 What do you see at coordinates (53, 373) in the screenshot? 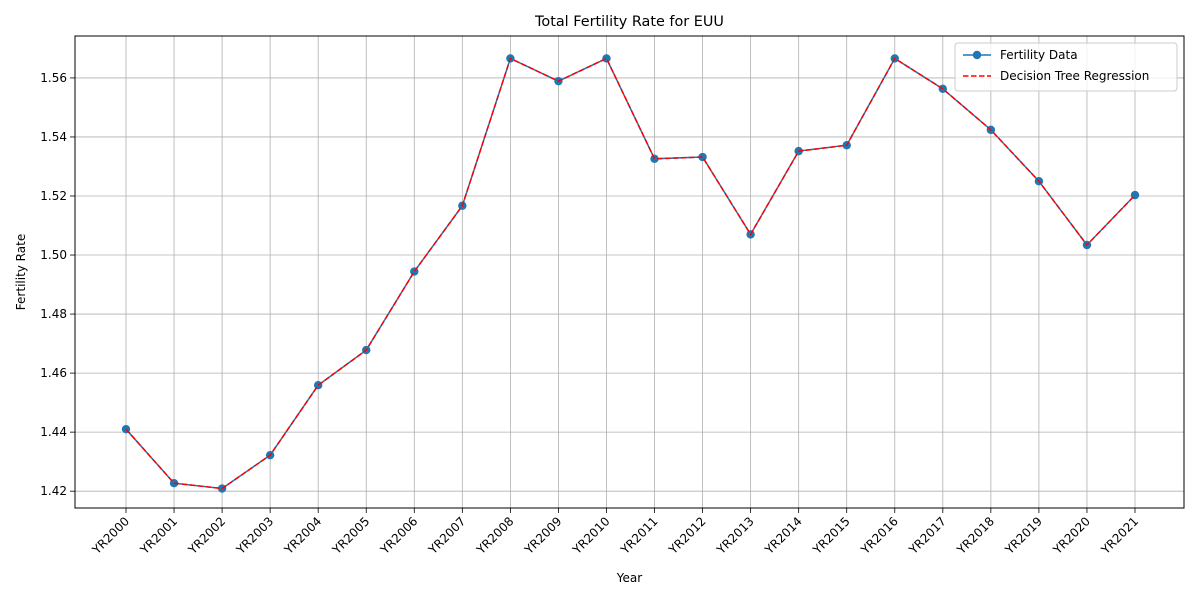
I see `y-tick-label: 1.46` at bounding box center [53, 373].